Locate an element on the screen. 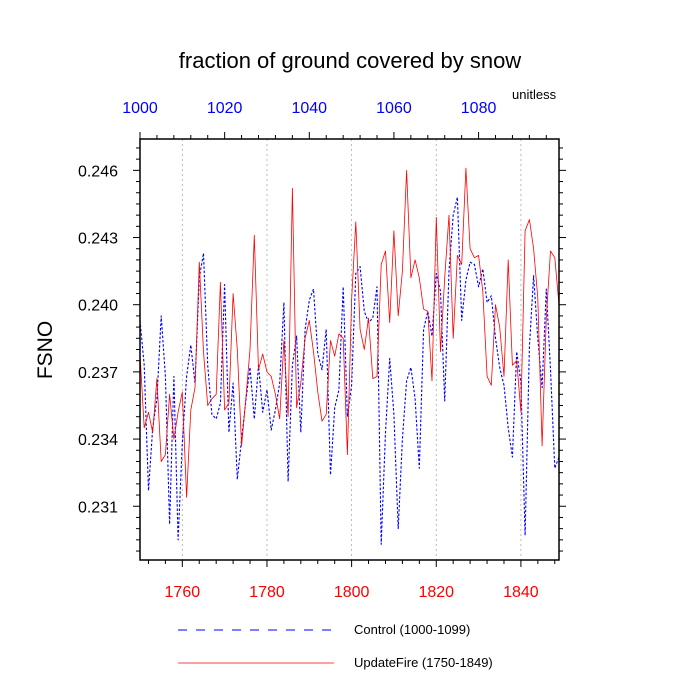 This screenshot has height=700, width=700. x-tick-label-bottom: 1800 is located at coordinates (352, 592).